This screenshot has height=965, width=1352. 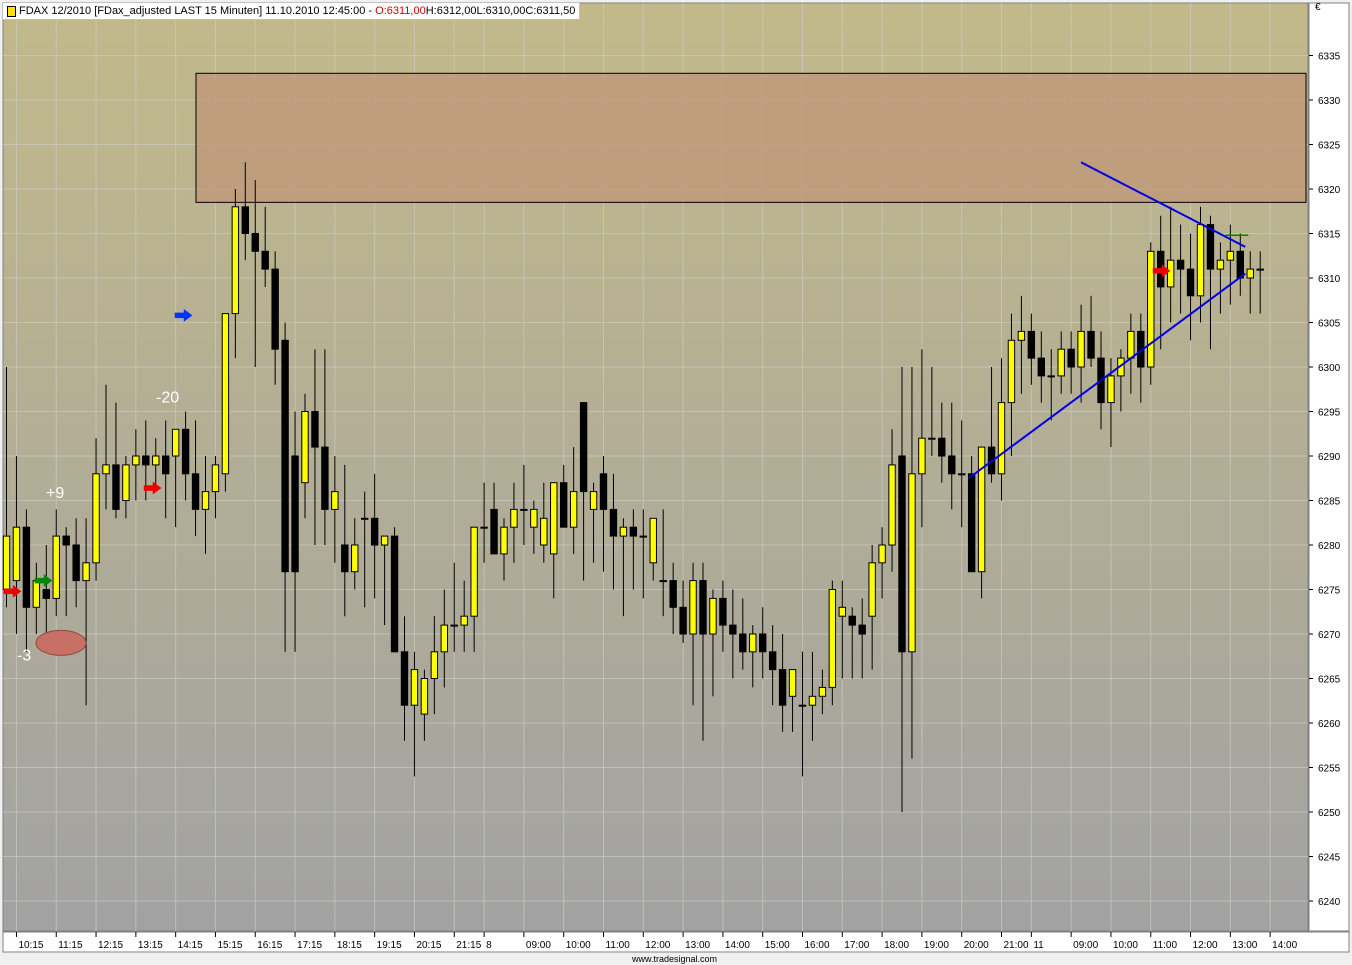 What do you see at coordinates (43, 581) in the screenshot?
I see `arrow-green-icon` at bounding box center [43, 581].